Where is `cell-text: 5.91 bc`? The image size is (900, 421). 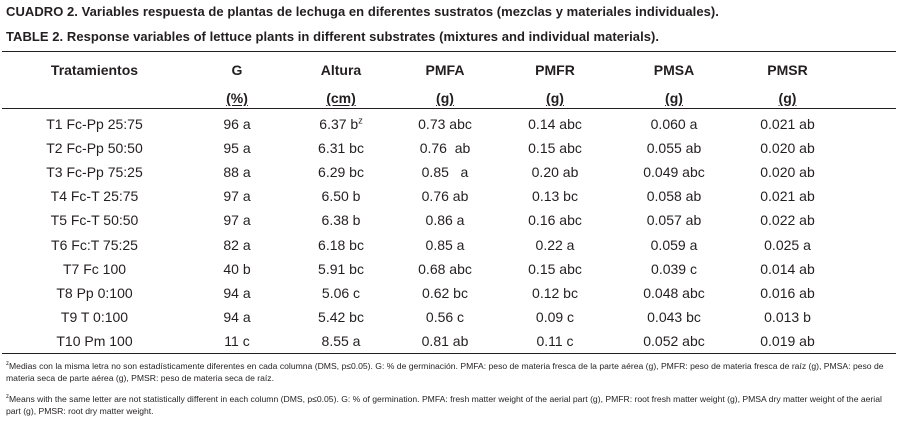 cell-text: 5.91 bc is located at coordinates (341, 268).